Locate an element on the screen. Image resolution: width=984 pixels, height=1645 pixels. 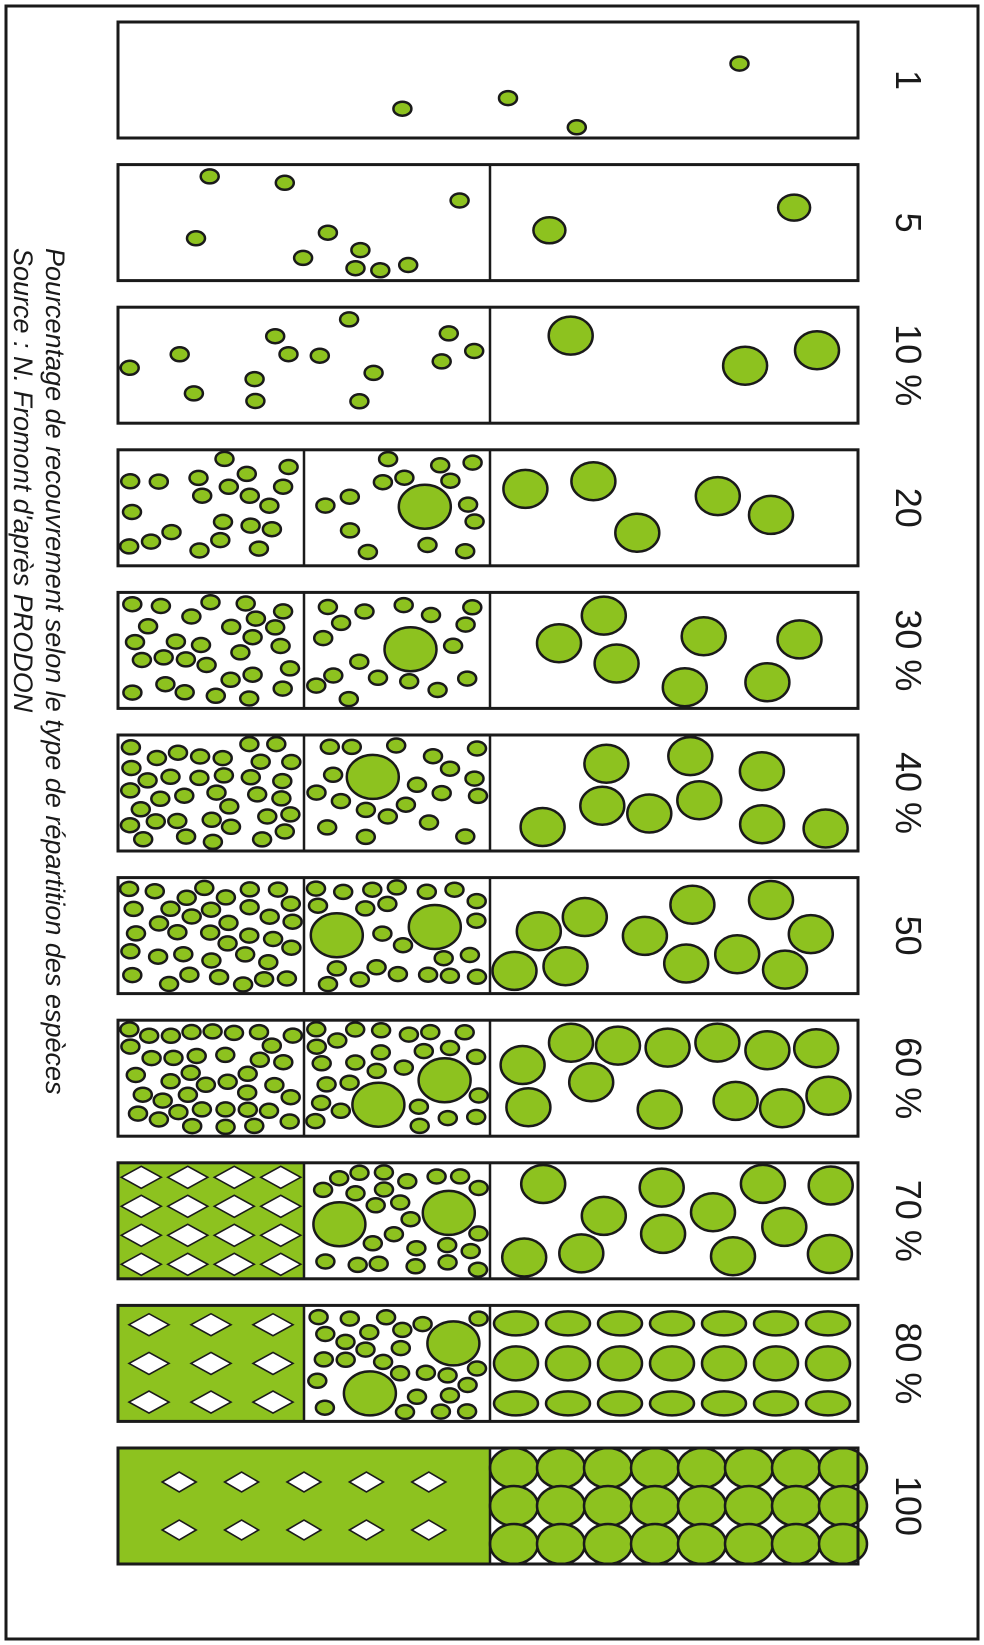
dense-cover-fill is located at coordinates (304, 1506).